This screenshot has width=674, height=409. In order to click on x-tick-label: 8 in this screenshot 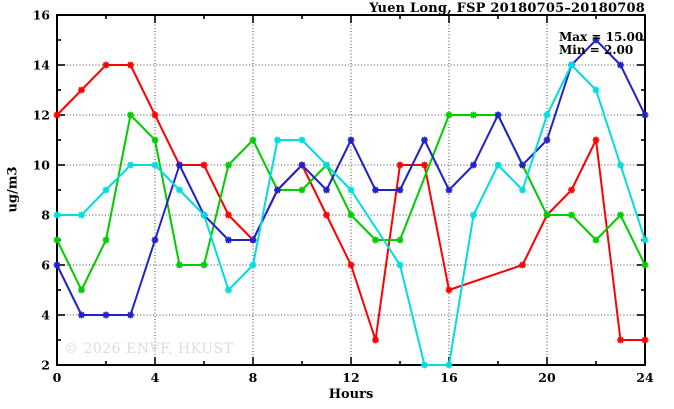, I will do `click(253, 377)`.